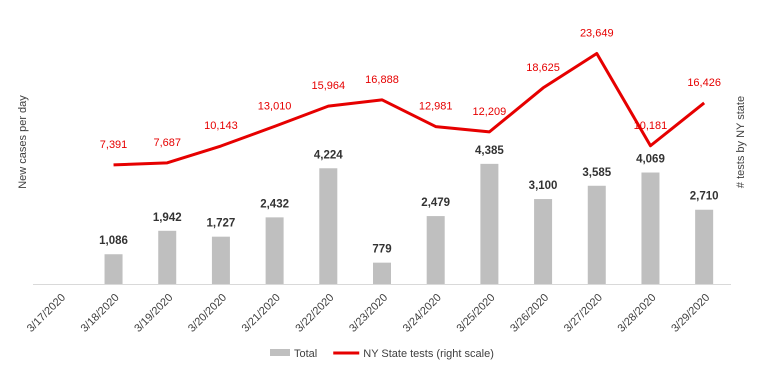  I want to click on x-tick-label: 3/28/2020, so click(637, 313).